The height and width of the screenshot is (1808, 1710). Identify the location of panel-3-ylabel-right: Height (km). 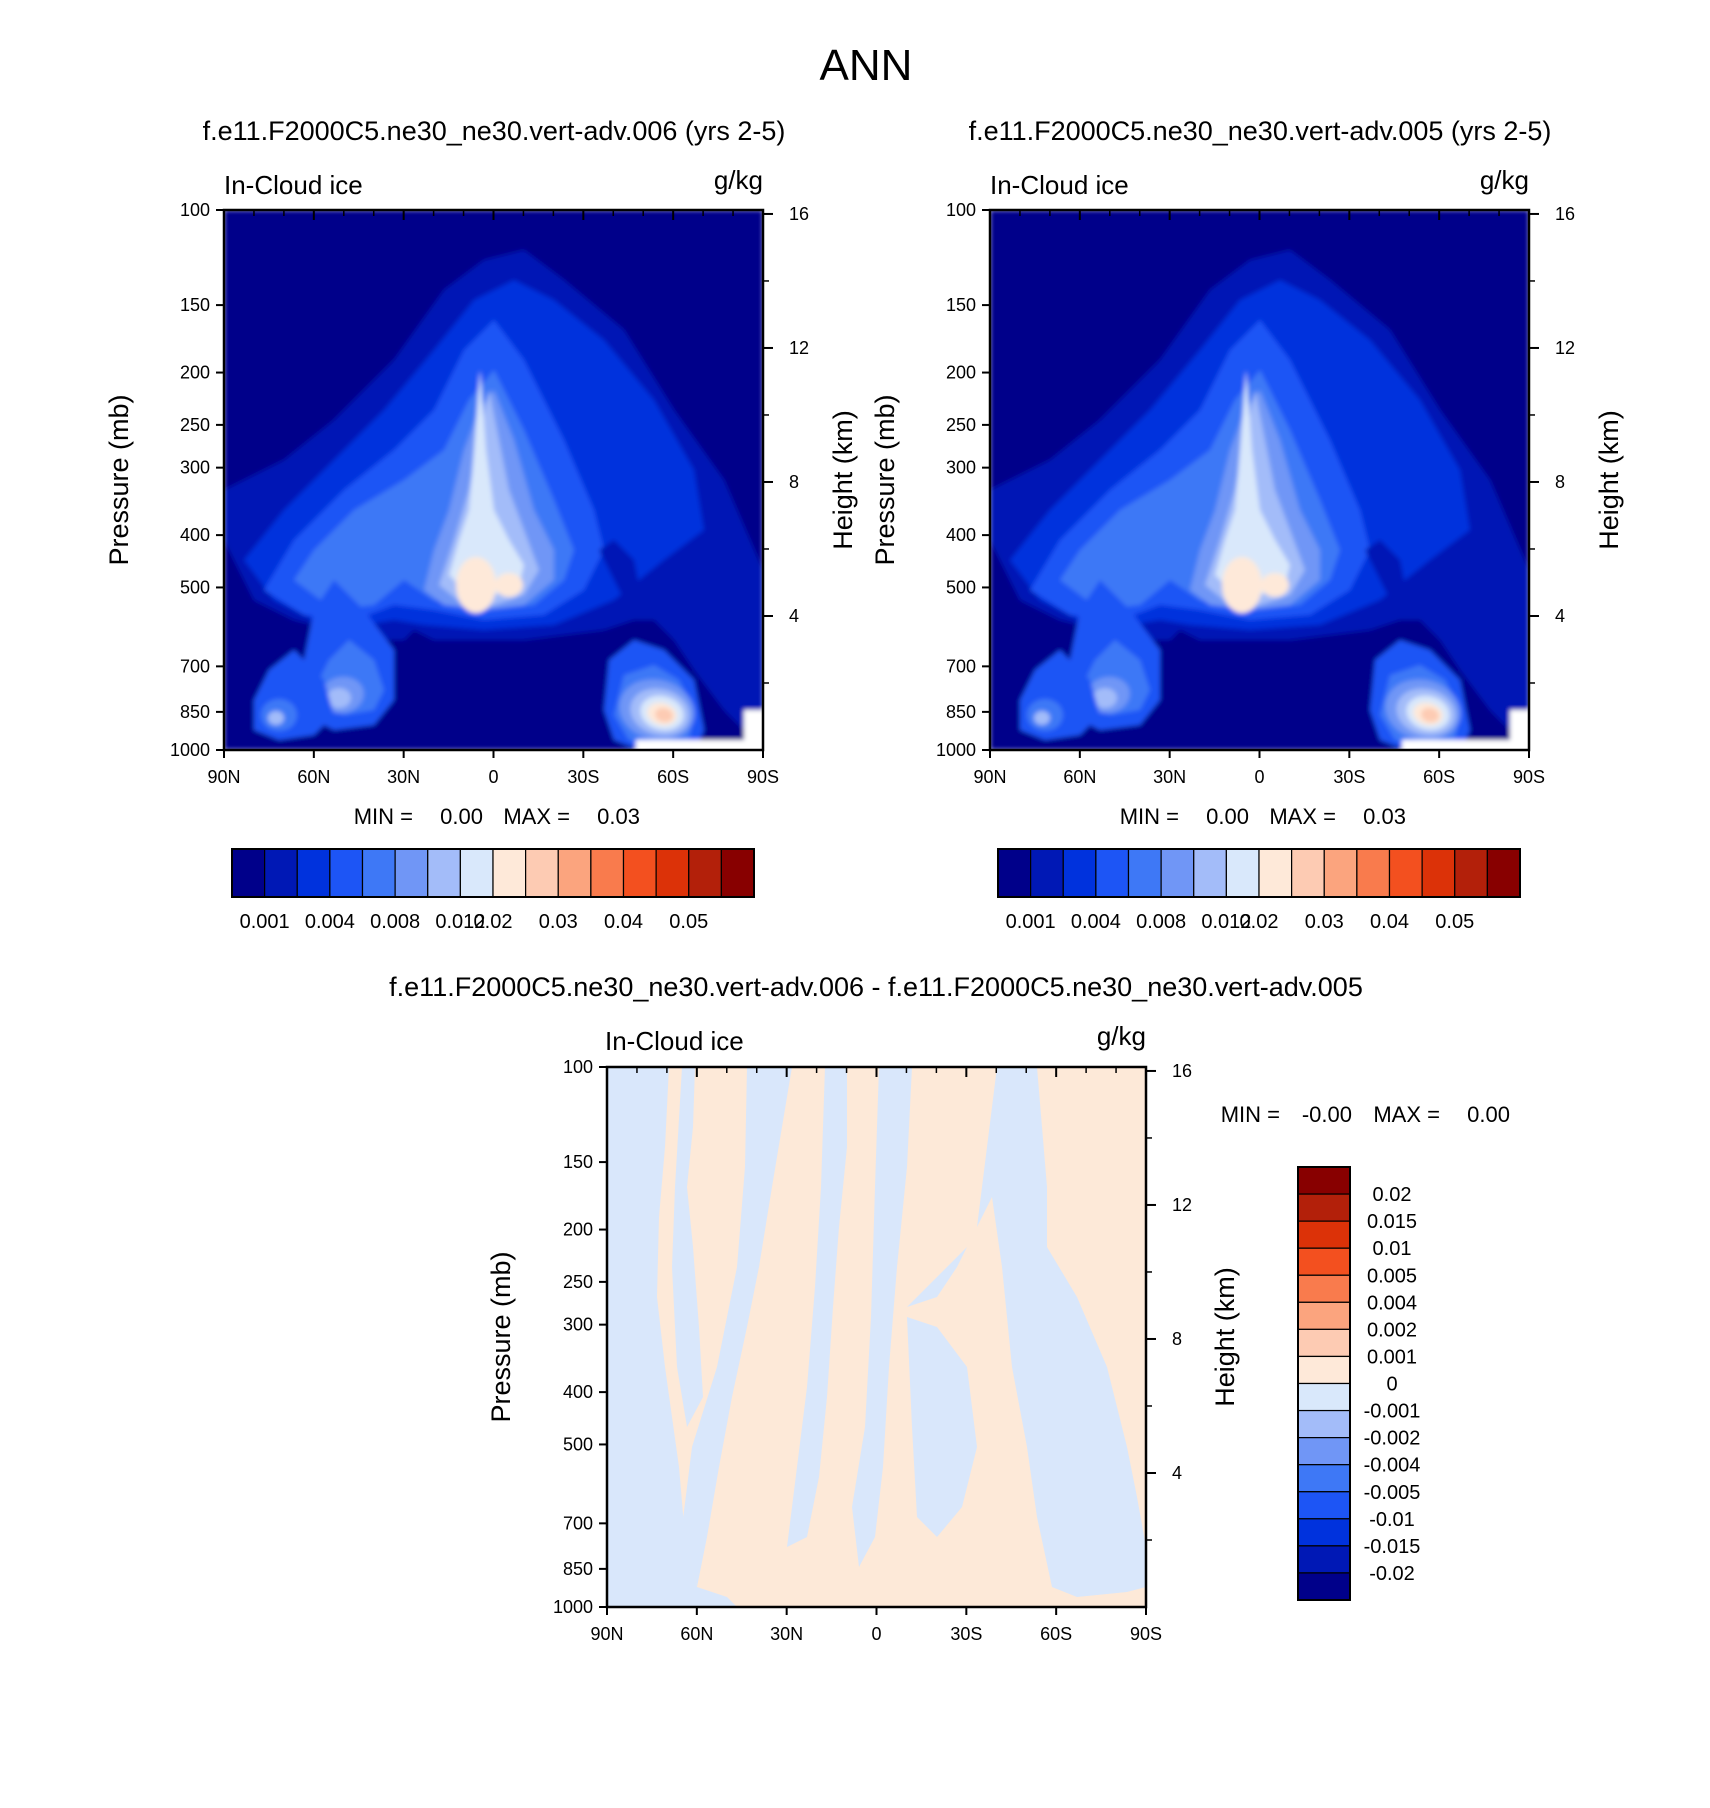
(1225, 1337).